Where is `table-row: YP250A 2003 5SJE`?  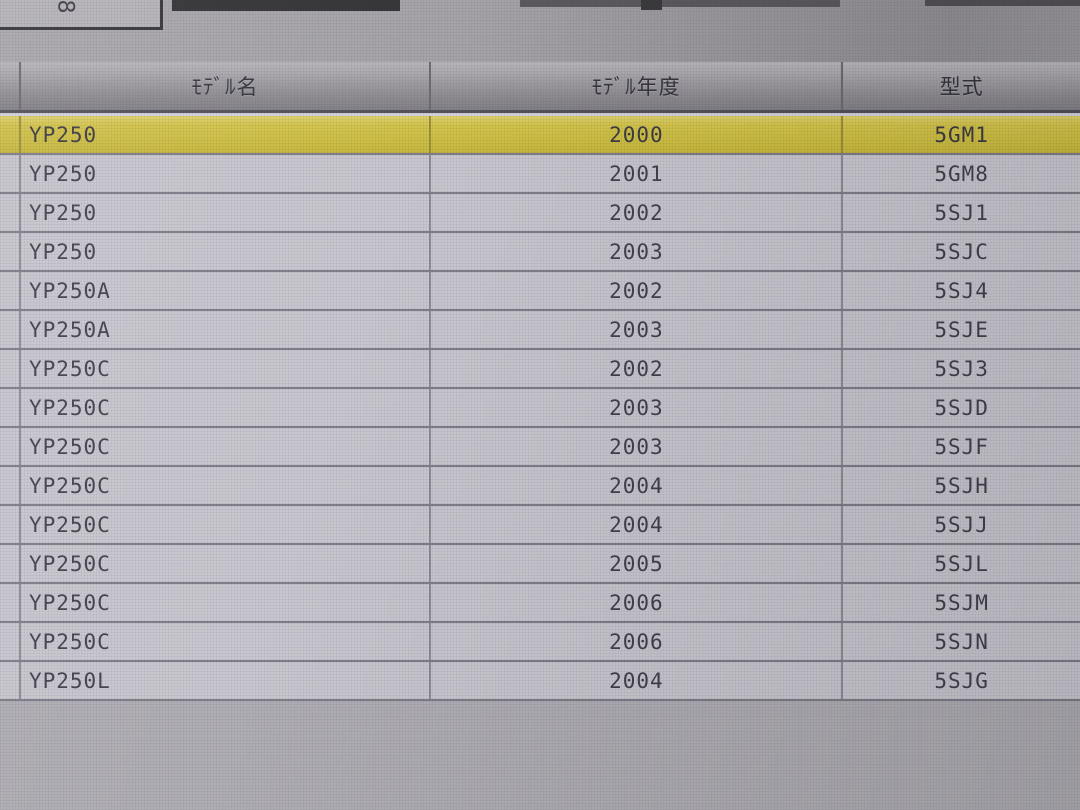
table-row: YP250A 2003 5SJE is located at coordinates (540, 330).